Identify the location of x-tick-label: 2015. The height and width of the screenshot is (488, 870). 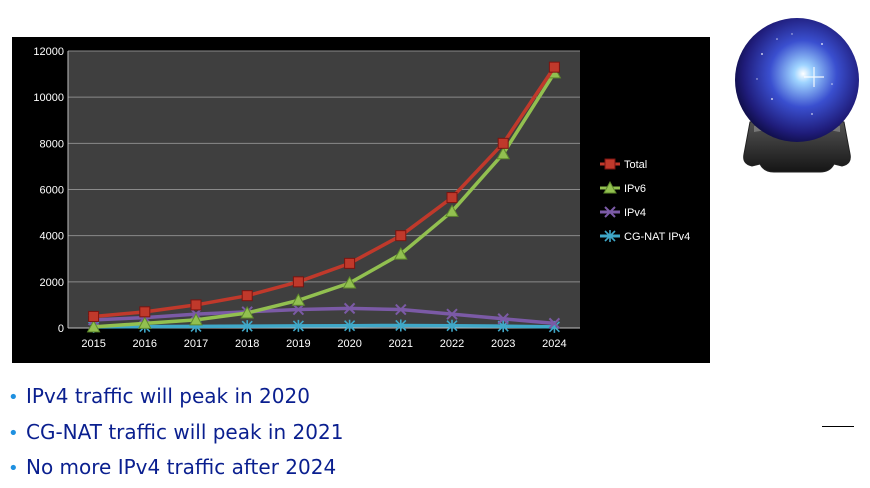
(93, 344).